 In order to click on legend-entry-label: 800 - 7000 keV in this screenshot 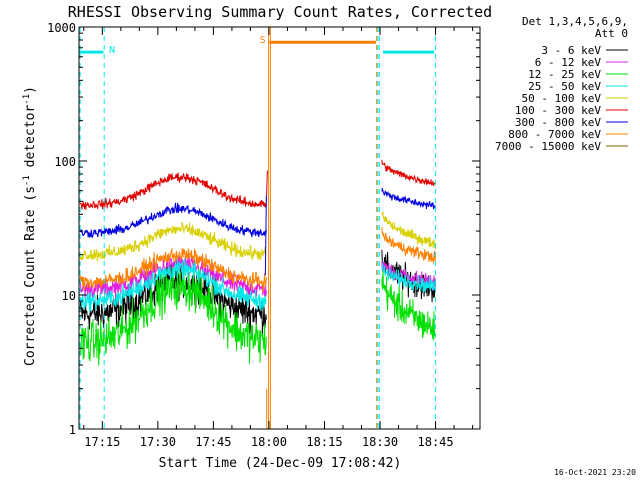, I will do `click(554, 134)`.